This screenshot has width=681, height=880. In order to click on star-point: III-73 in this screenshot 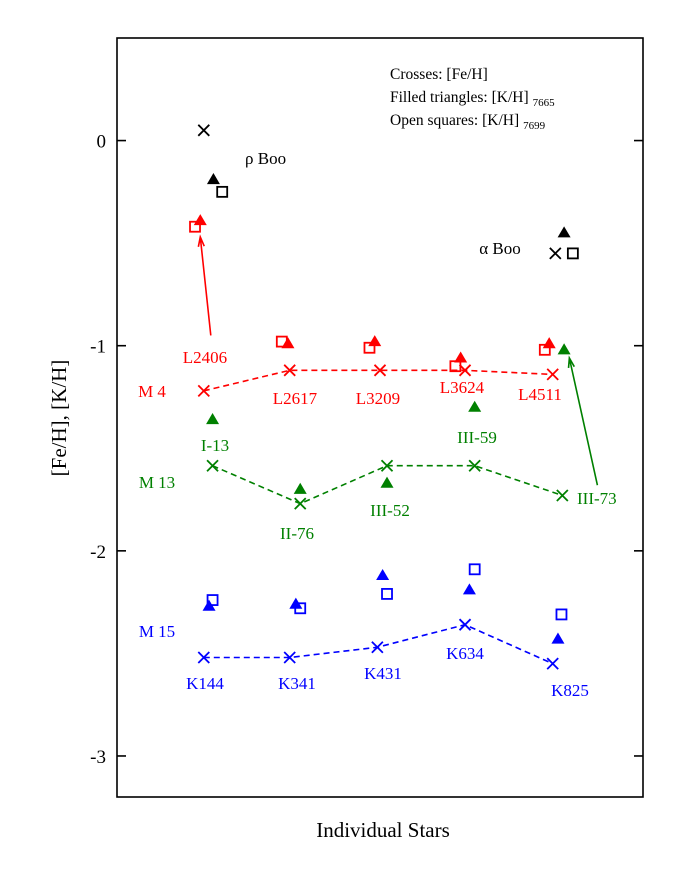, I will do `click(586, 425)`.